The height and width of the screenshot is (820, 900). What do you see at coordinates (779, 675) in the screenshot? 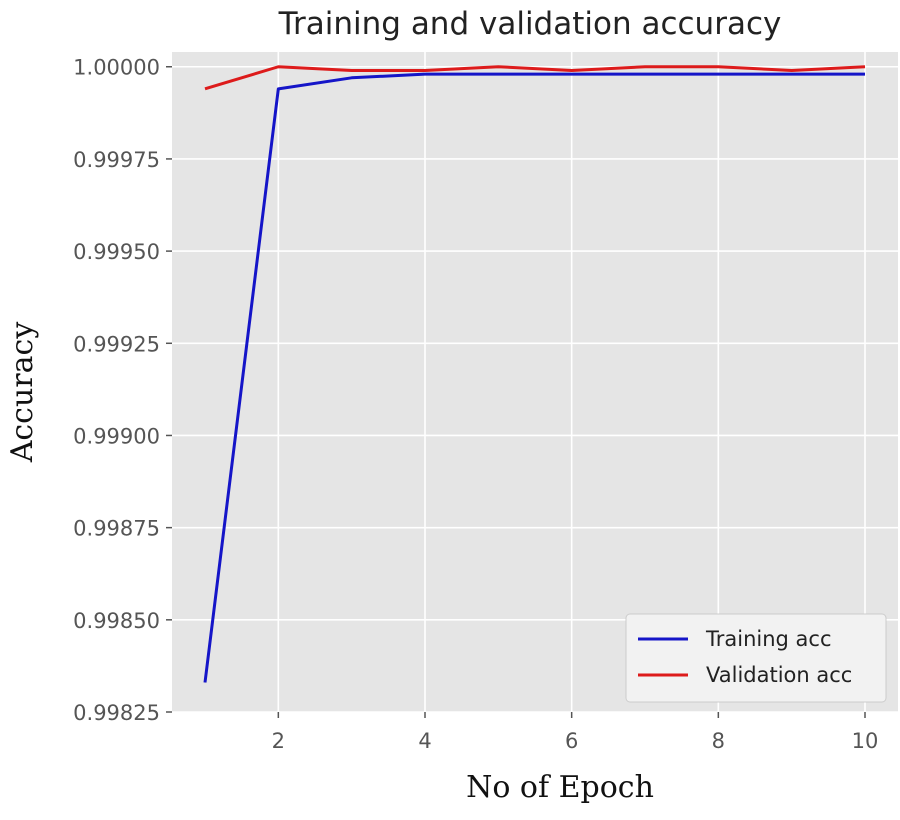
I see `legend-label-validation-acc: Validation acc` at bounding box center [779, 675].